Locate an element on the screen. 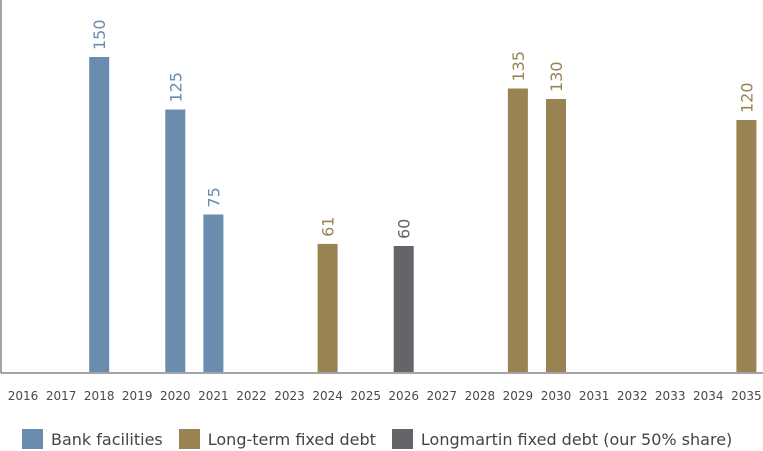 This screenshot has width=763, height=451. x-tick-label-2030: 2030 is located at coordinates (556, 396).